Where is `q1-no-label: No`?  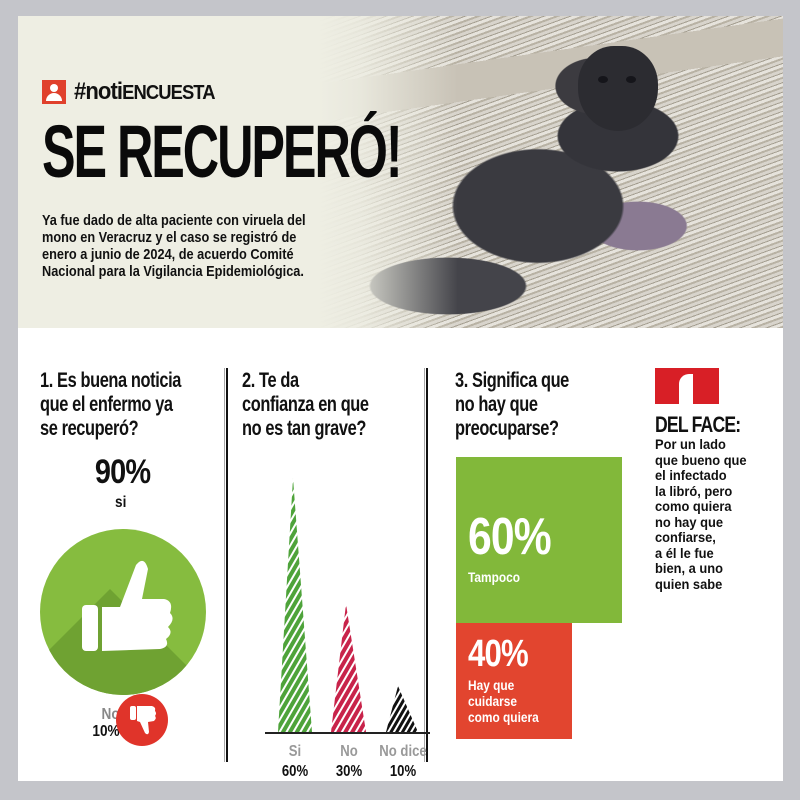 q1-no-label: No is located at coordinates (110, 714).